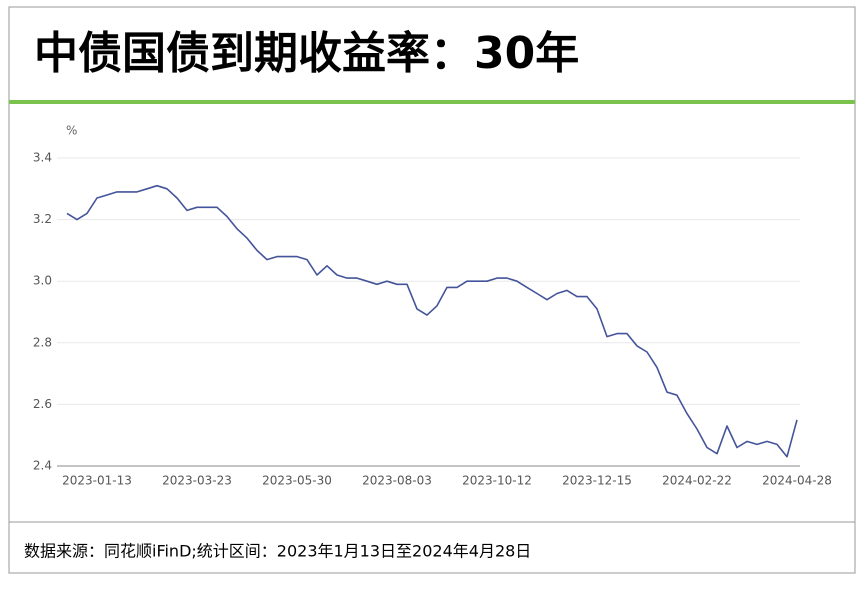 The image size is (865, 600). Describe the element at coordinates (42, 281) in the screenshot. I see `y-tick-label: 3.0` at that location.